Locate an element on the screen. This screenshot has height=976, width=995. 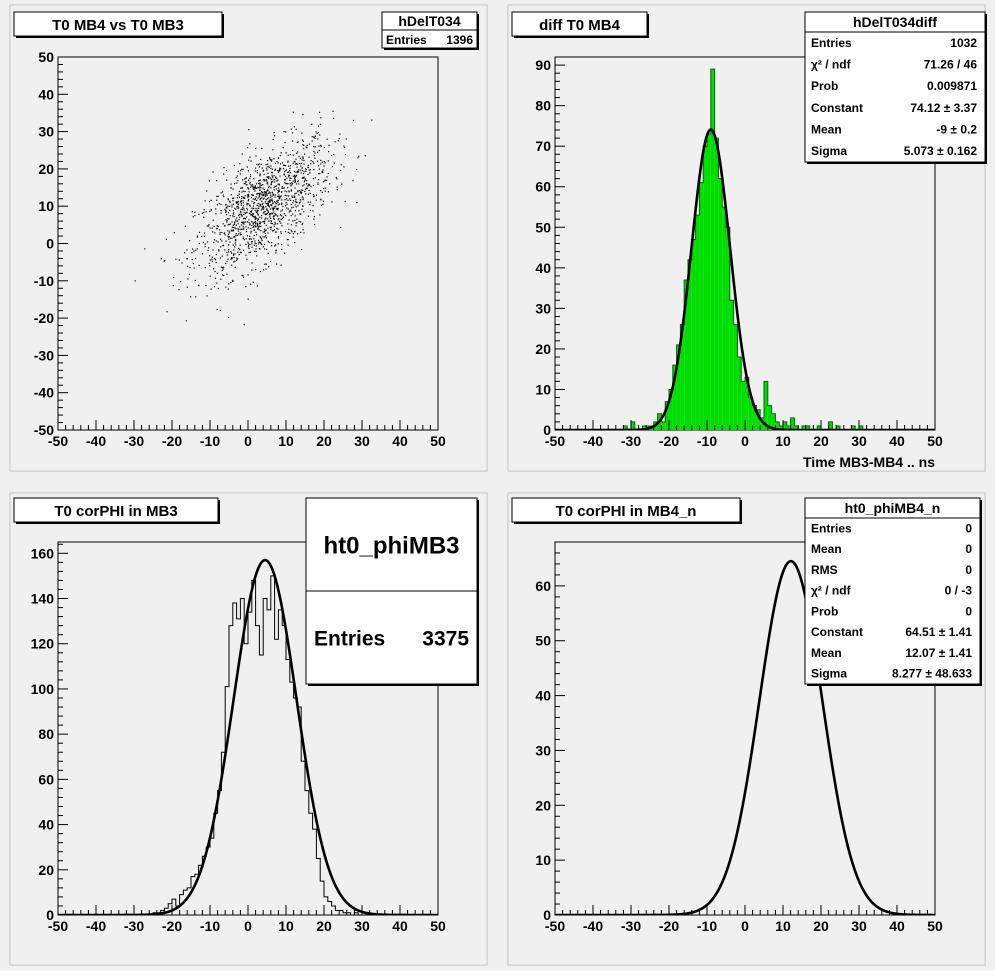
x-tick-label: 30 is located at coordinates (362, 926).